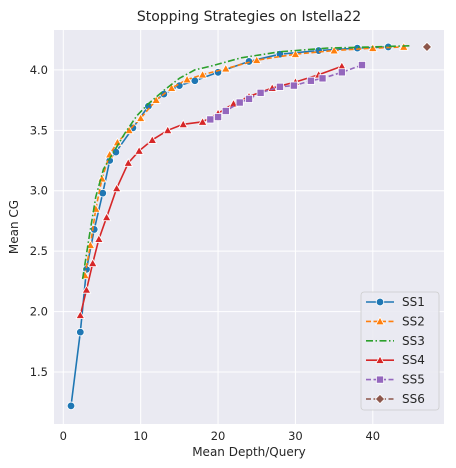 Image resolution: width=456 pixels, height=468 pixels. Describe the element at coordinates (413, 399) in the screenshot. I see `legend-label: SS6` at that location.